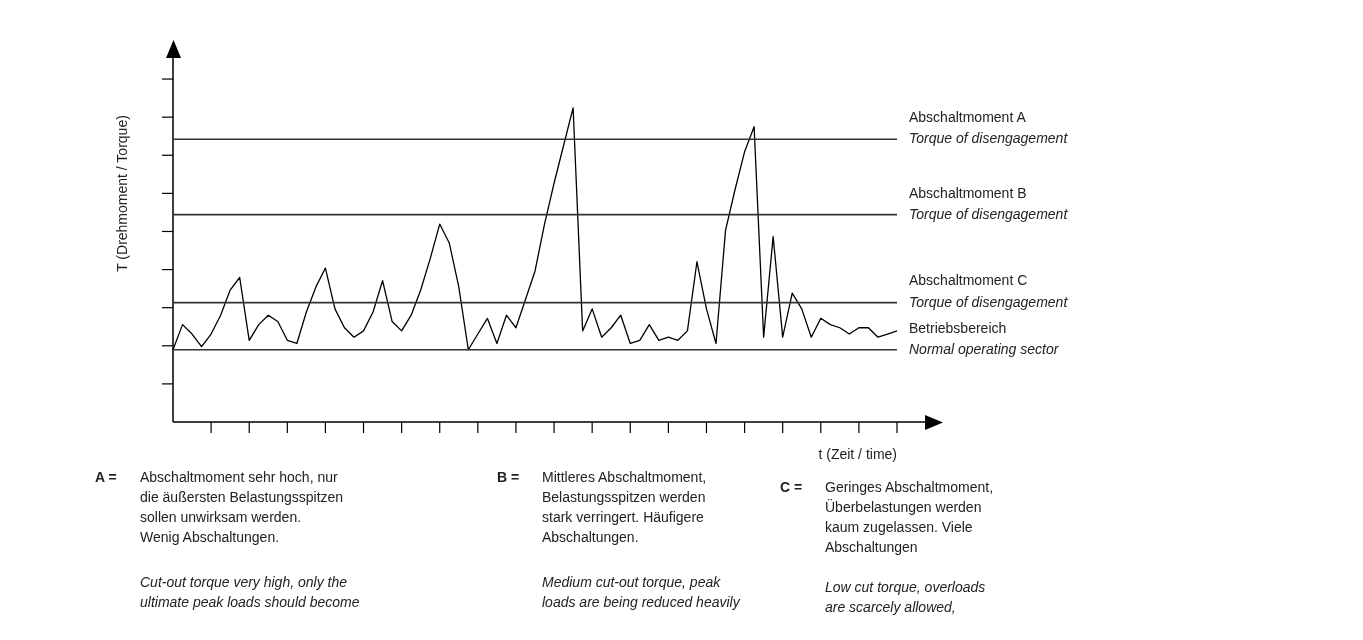 The height and width of the screenshot is (640, 1363). What do you see at coordinates (250, 592) in the screenshot?
I see `text: Cut-out torque very high, only the ultimate peak loads should become` at bounding box center [250, 592].